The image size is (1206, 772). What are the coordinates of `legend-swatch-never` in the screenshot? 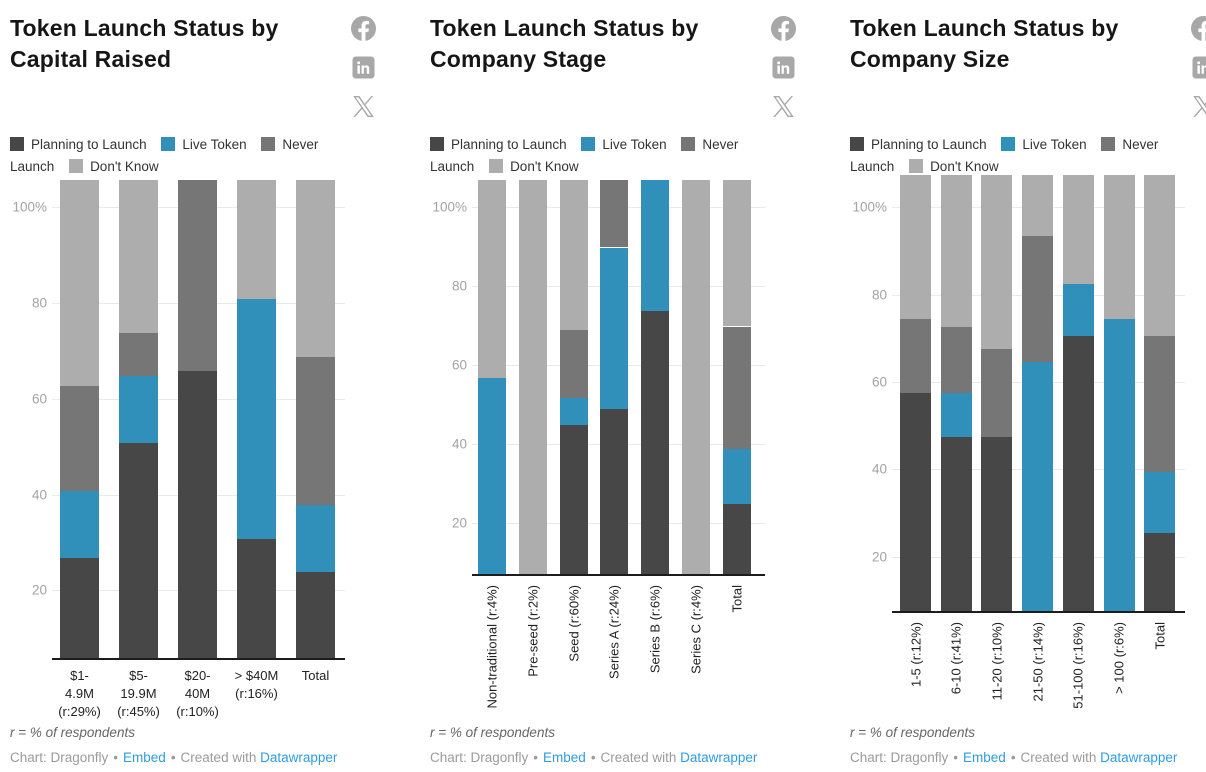 It's located at (1108, 144).